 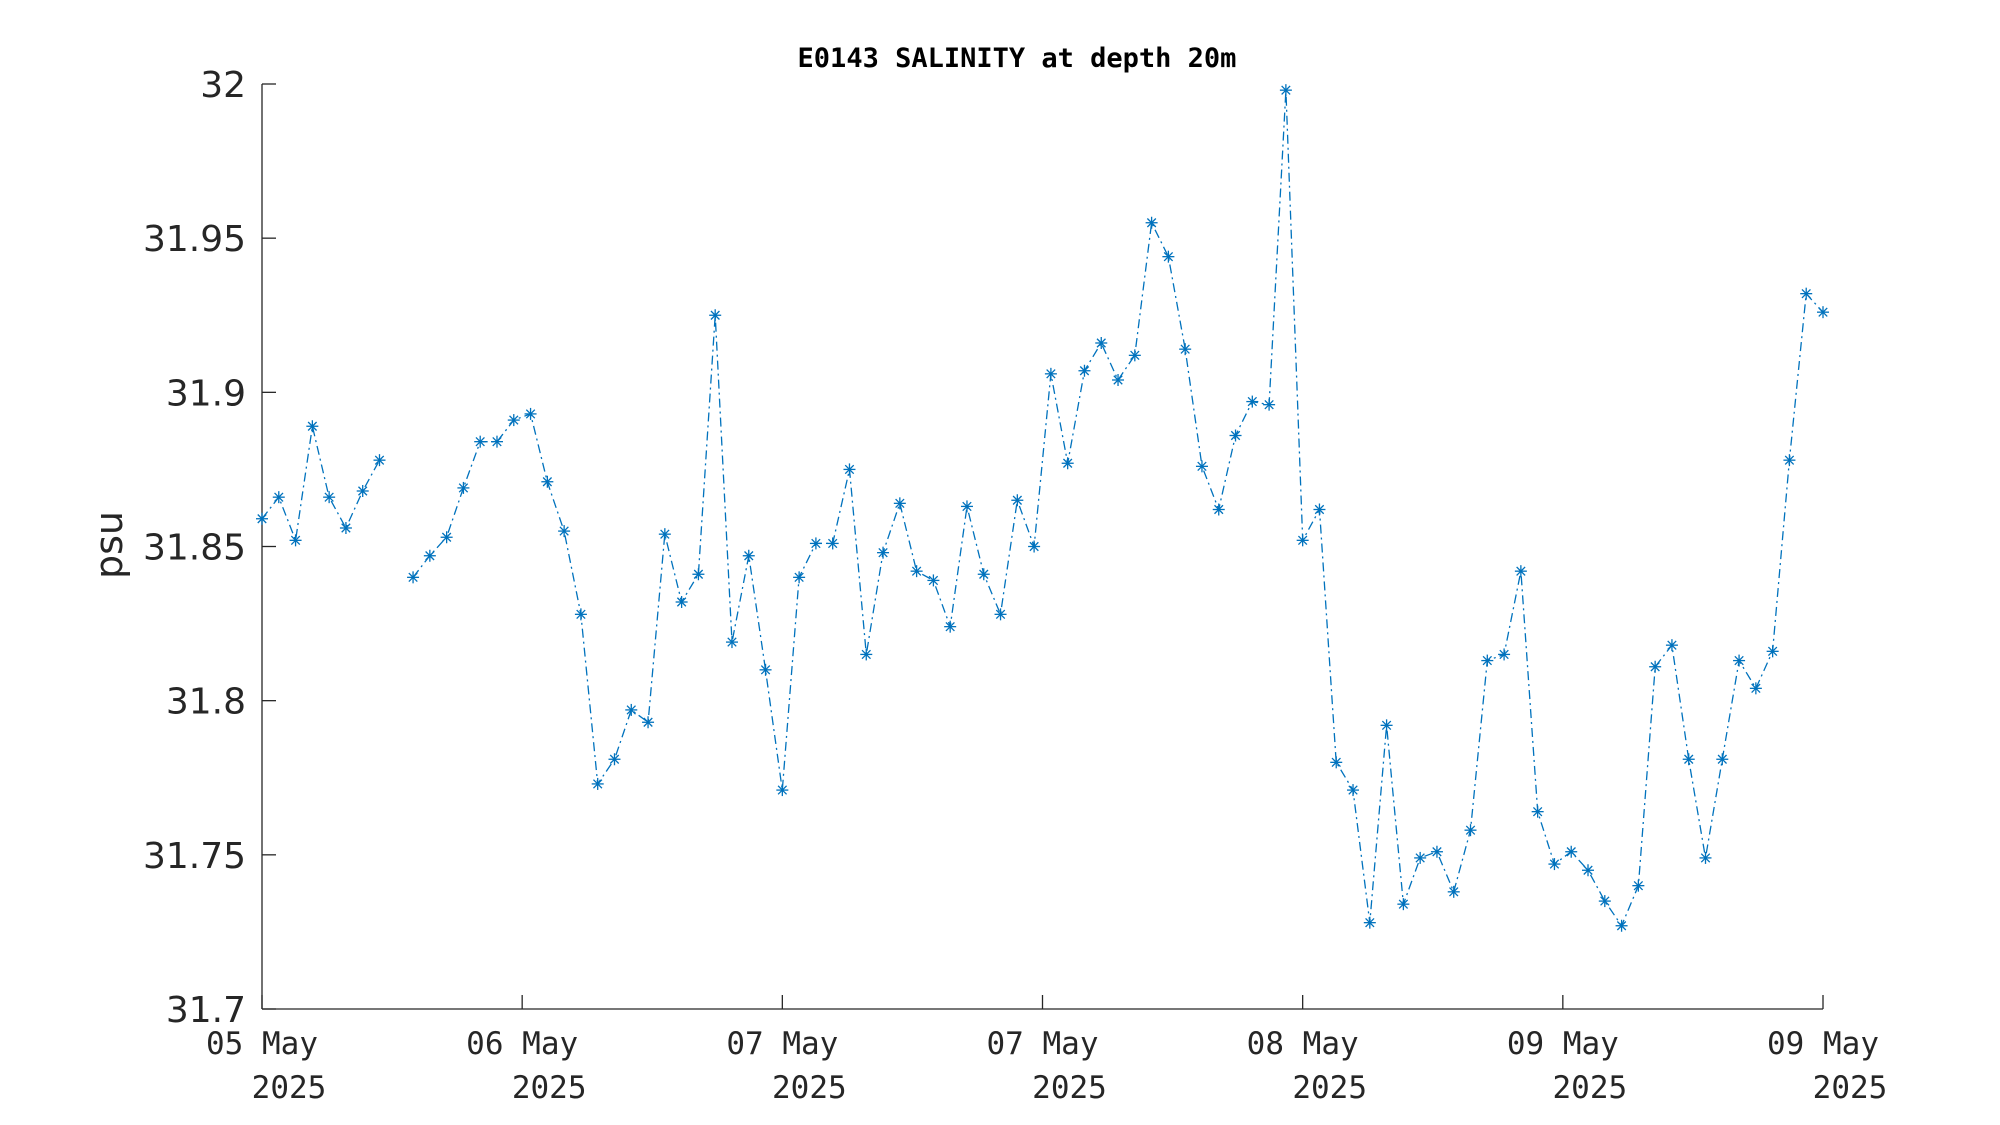 I want to click on y-tick-label: 31.9, so click(x=206, y=393).